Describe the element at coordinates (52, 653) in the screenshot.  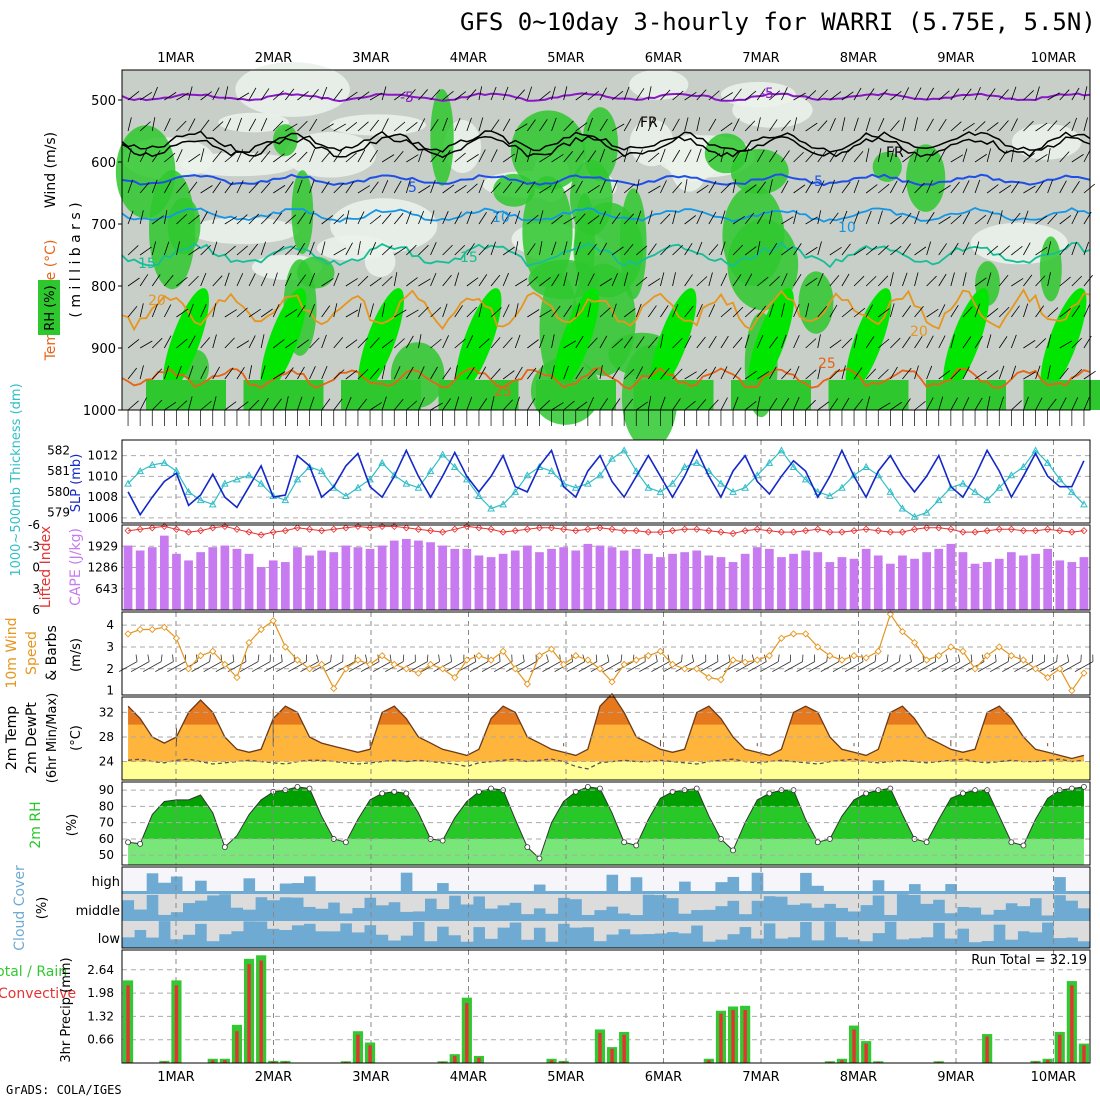
I see `wind10-barbs-label: & Barbs` at that location.